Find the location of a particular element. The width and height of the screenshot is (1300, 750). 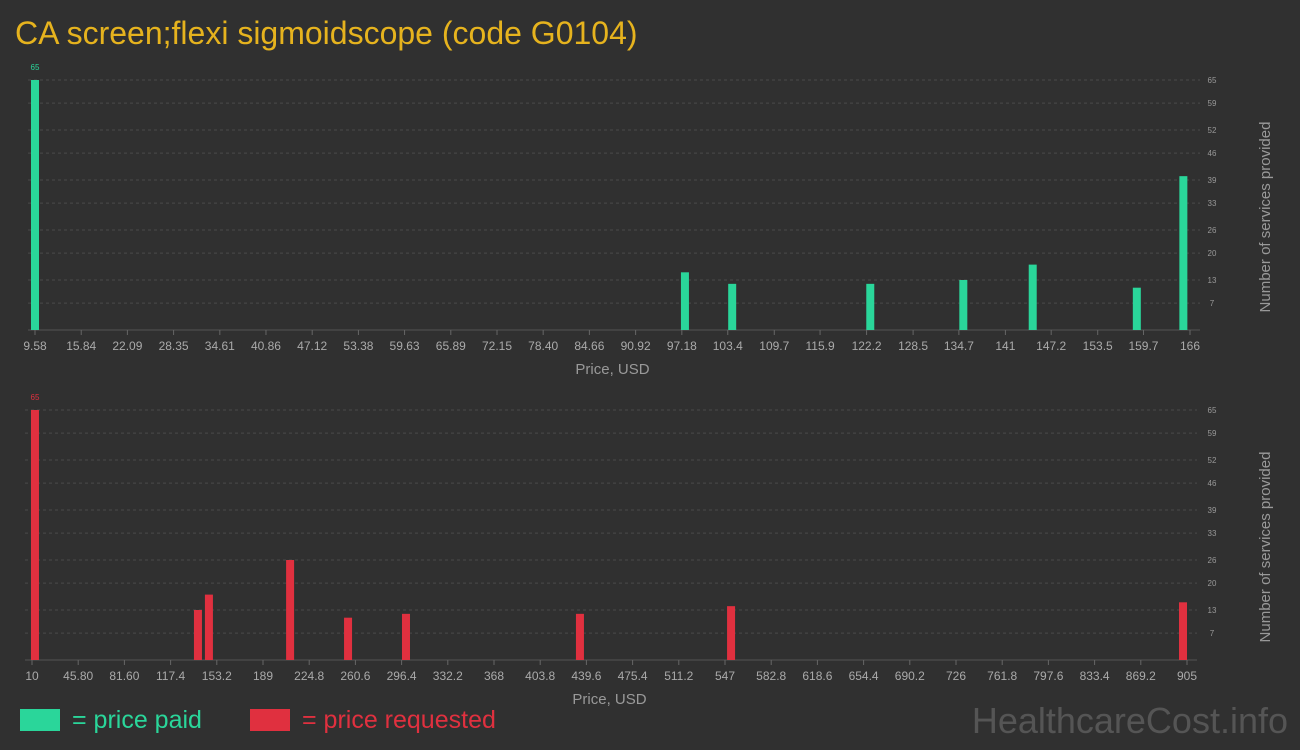

legend-label: = price requested is located at coordinates (399, 720).